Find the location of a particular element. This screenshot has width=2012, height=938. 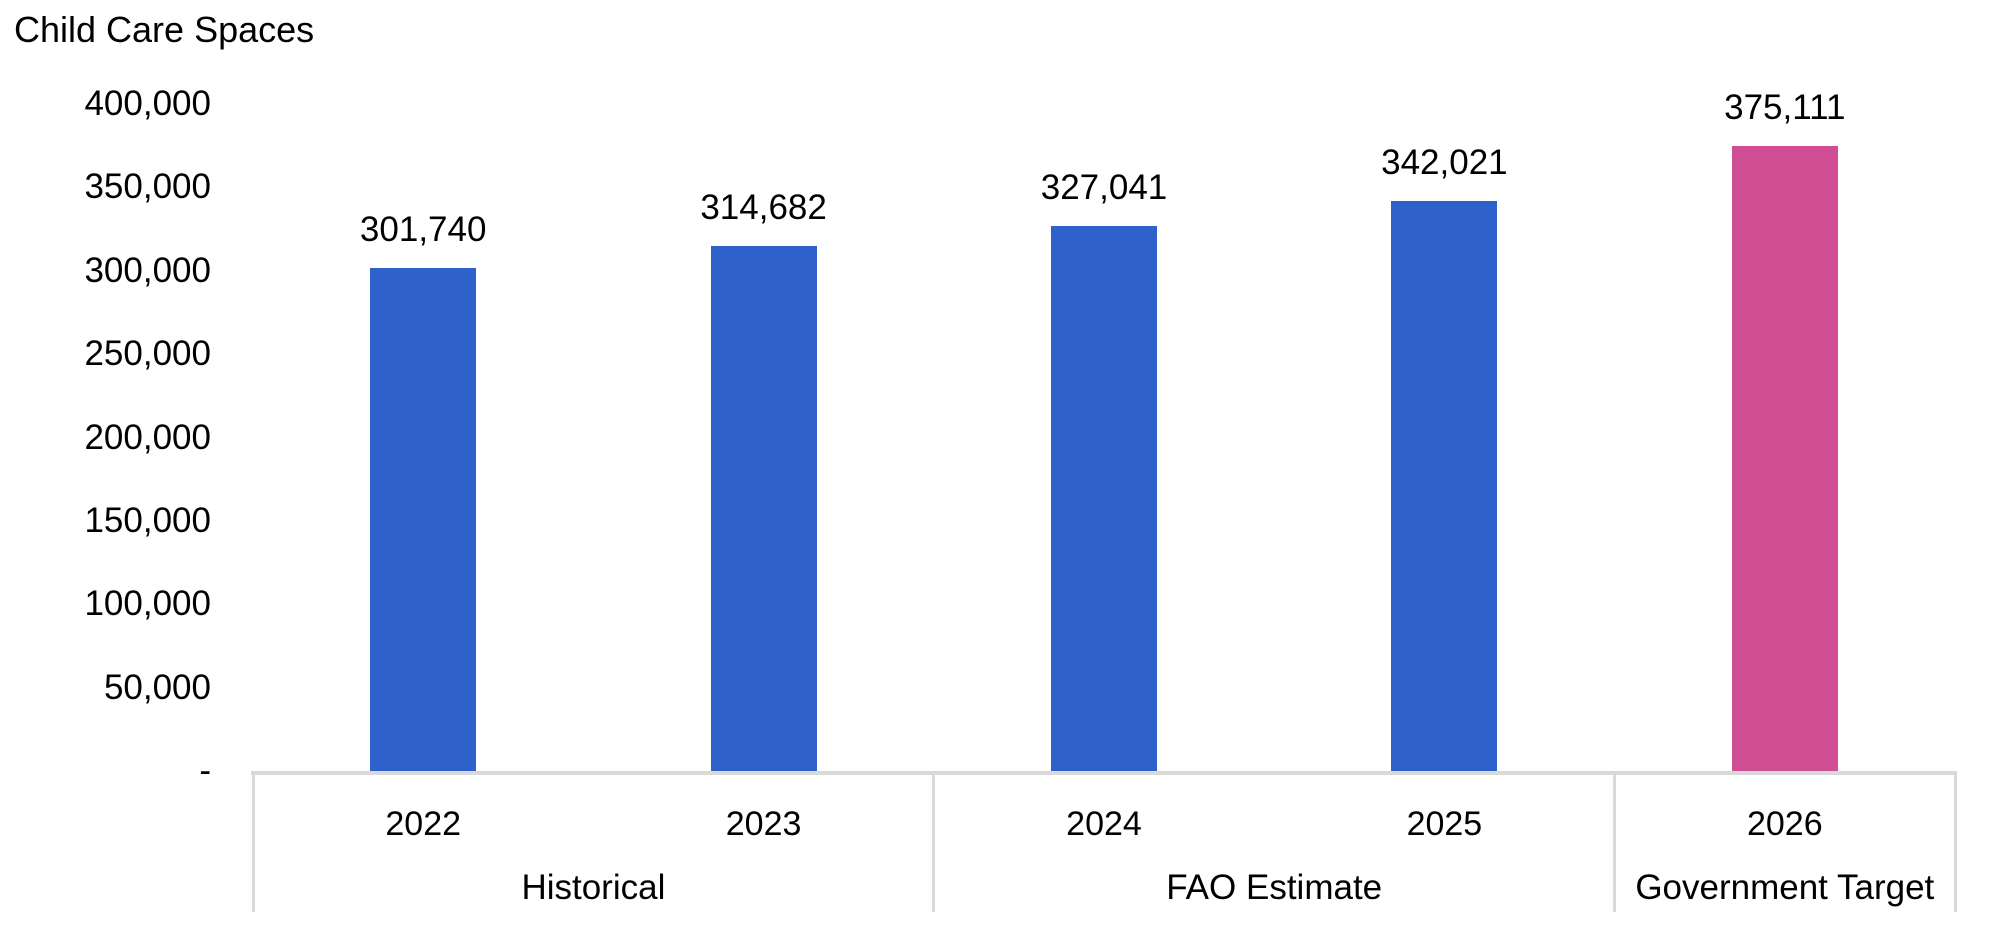

bar-value-label: 342,021 is located at coordinates (1444, 162).